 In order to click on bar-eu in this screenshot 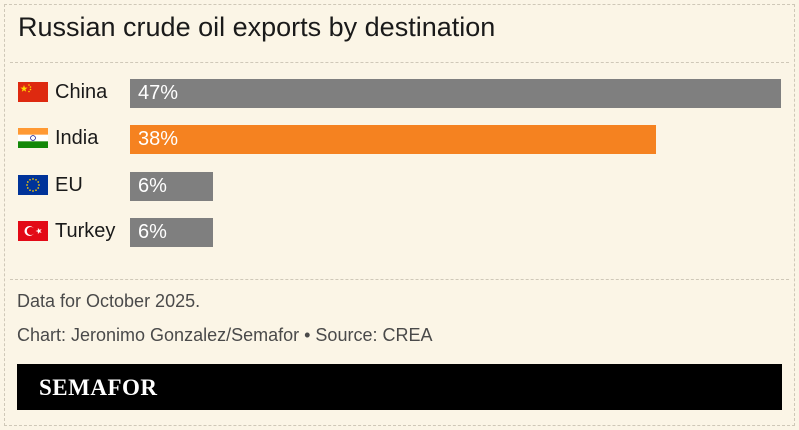, I will do `click(172, 186)`.